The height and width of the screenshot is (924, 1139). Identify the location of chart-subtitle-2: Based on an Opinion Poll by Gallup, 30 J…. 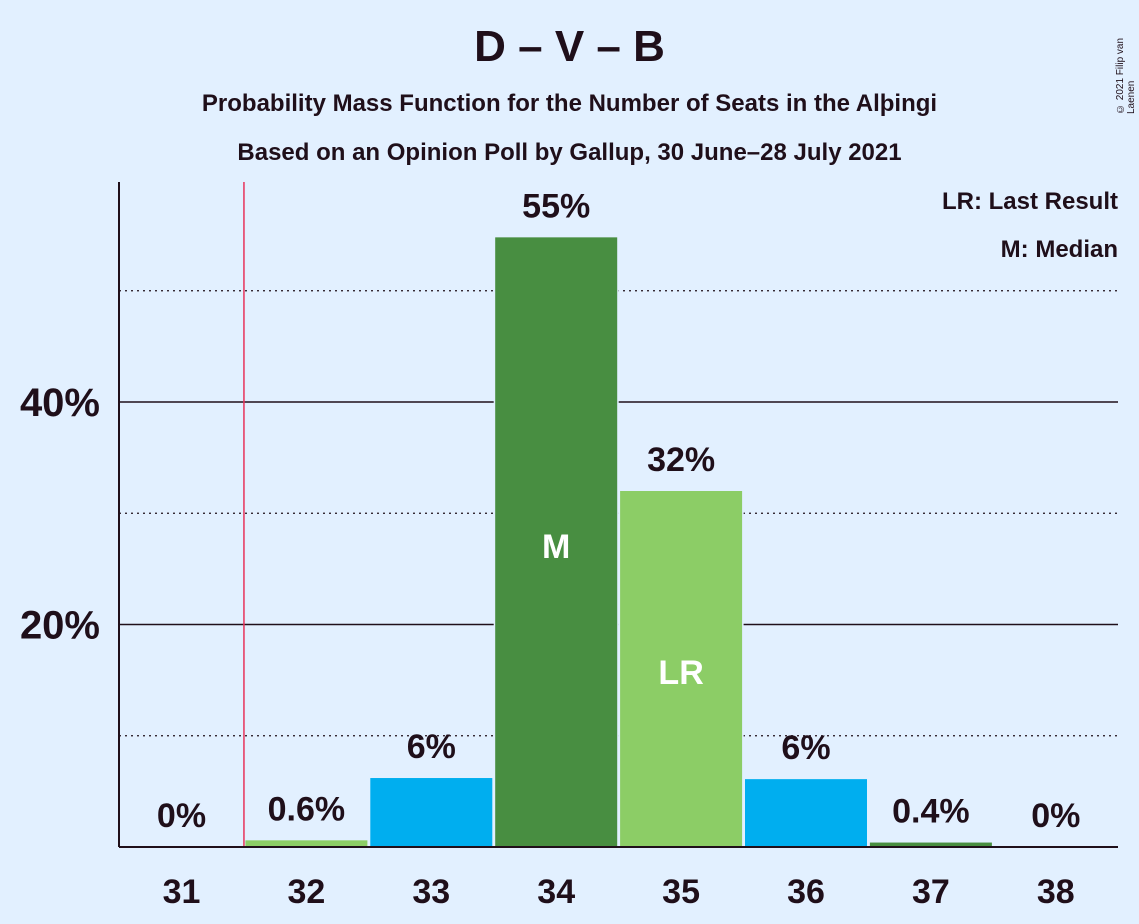
(569, 152).